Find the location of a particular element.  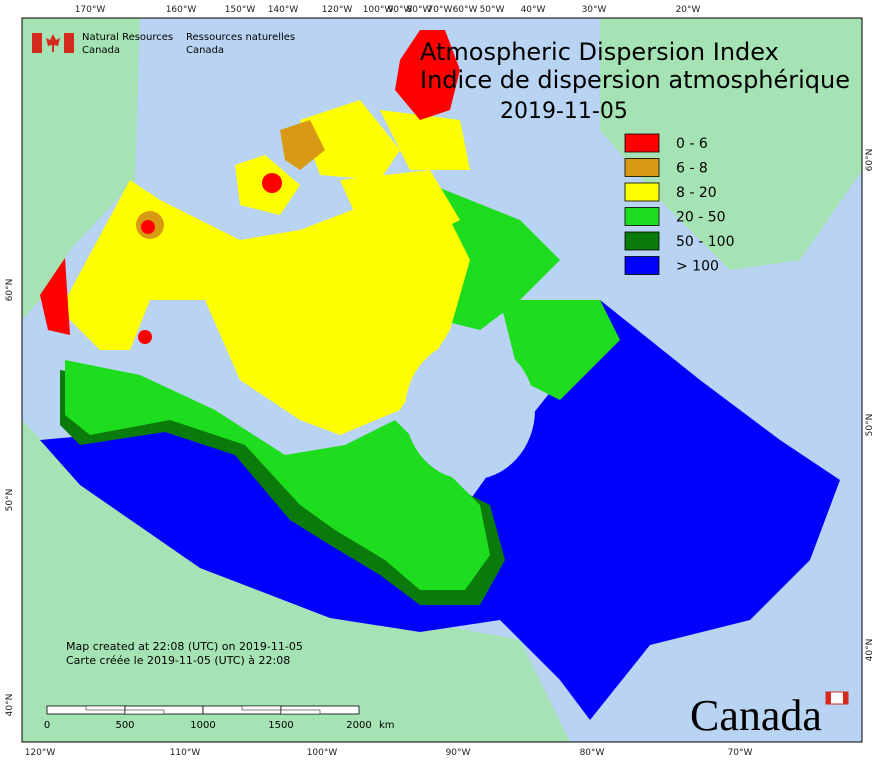

title: Indice de dispersion atmosphérique is located at coordinates (635, 80).